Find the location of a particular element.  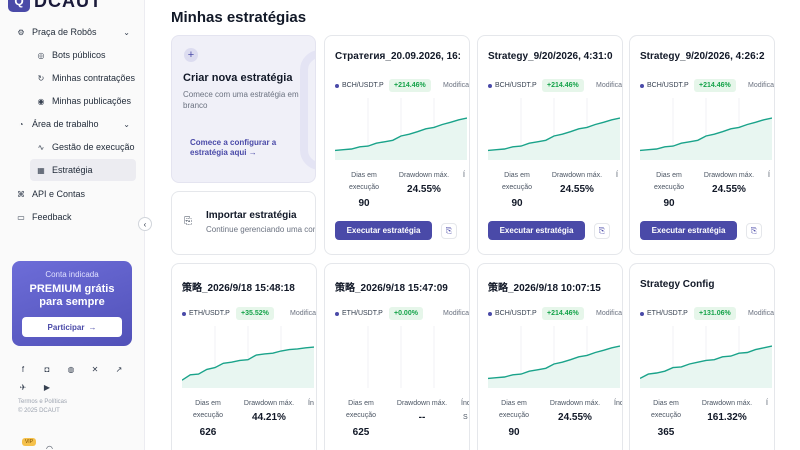

sidebar-item-4: ◔ Área de trabalho ⌄ is located at coordinates (73, 124).